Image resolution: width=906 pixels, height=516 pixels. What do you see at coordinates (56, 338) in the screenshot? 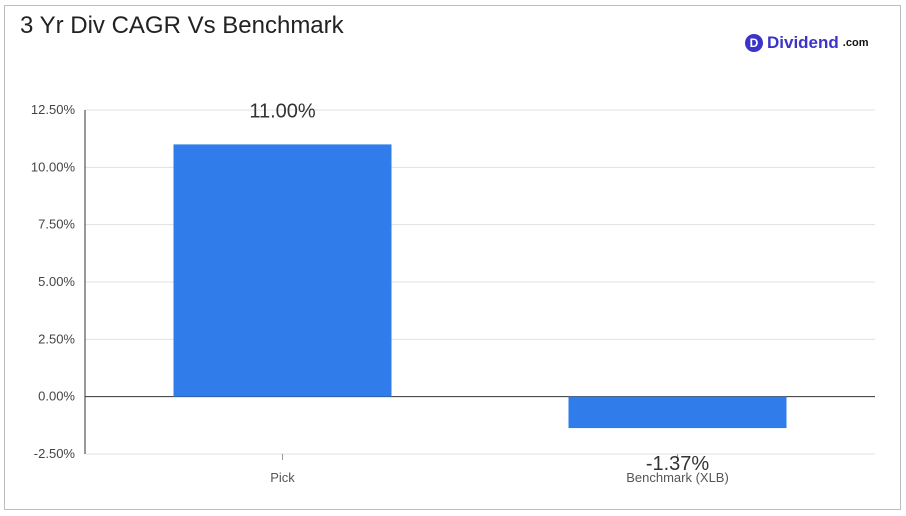
I see `y-tick-label: 2.50%` at bounding box center [56, 338].